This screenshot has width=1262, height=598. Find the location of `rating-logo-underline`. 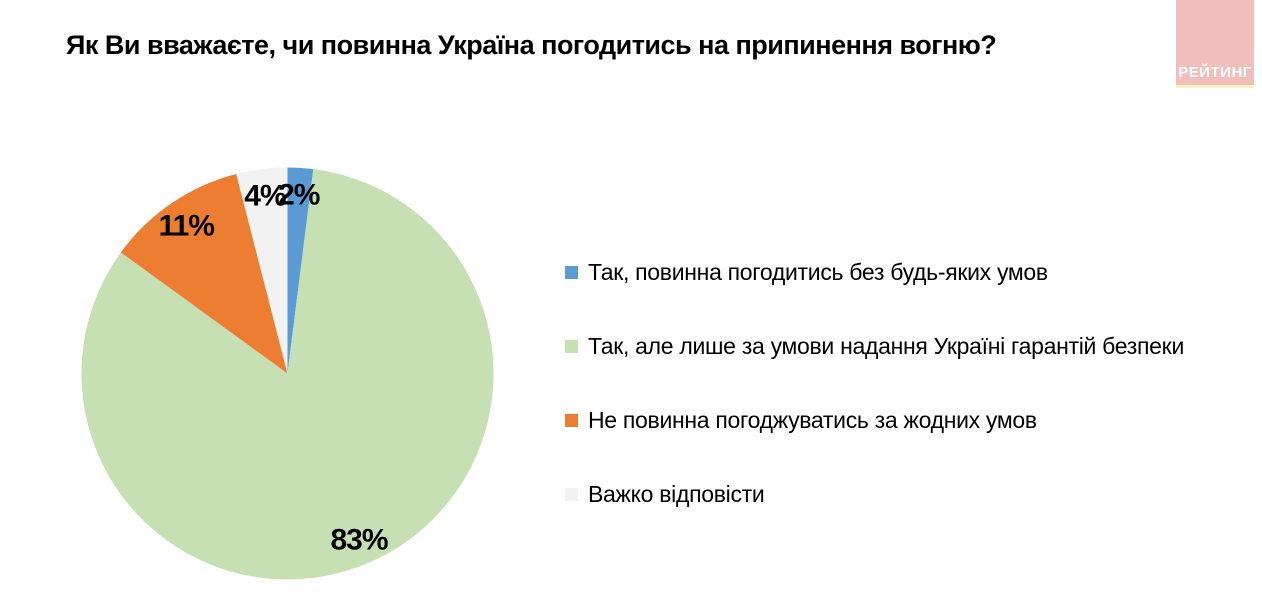

rating-logo-underline is located at coordinates (1215, 86).